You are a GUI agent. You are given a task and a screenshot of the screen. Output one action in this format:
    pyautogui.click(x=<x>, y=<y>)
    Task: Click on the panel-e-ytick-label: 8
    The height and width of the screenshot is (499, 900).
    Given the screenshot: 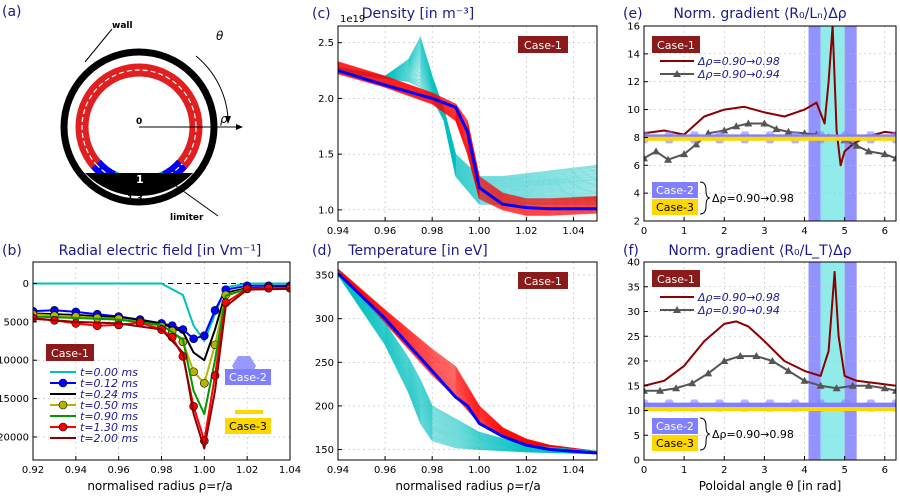 What is the action you would take?
    pyautogui.click(x=637, y=138)
    